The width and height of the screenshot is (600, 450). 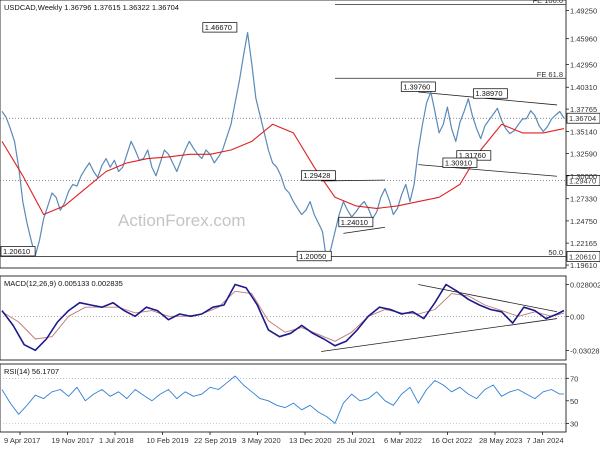 What do you see at coordinates (574, 378) in the screenshot?
I see `rsi-y-tick-label: 70` at bounding box center [574, 378].